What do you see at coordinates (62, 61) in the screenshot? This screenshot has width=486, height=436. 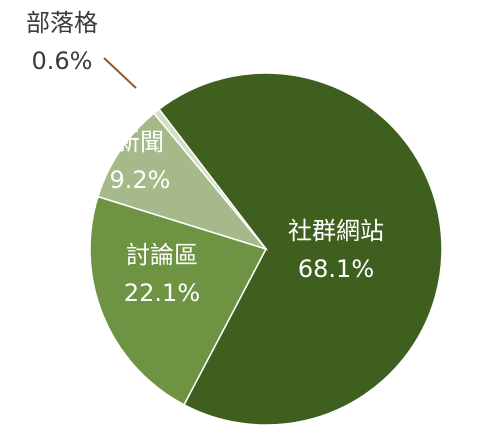 I see `value-label: 0.6%` at bounding box center [62, 61].